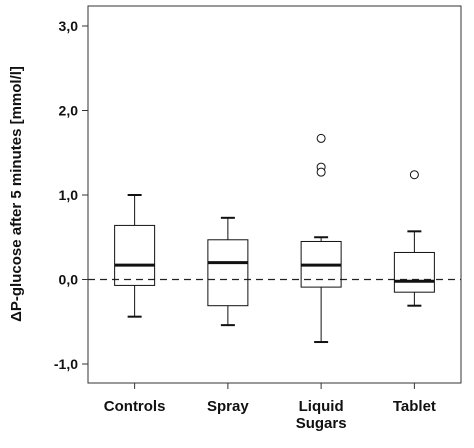 The height and width of the screenshot is (448, 474). I want to click on y-tick-label: -1,0, so click(66, 364).